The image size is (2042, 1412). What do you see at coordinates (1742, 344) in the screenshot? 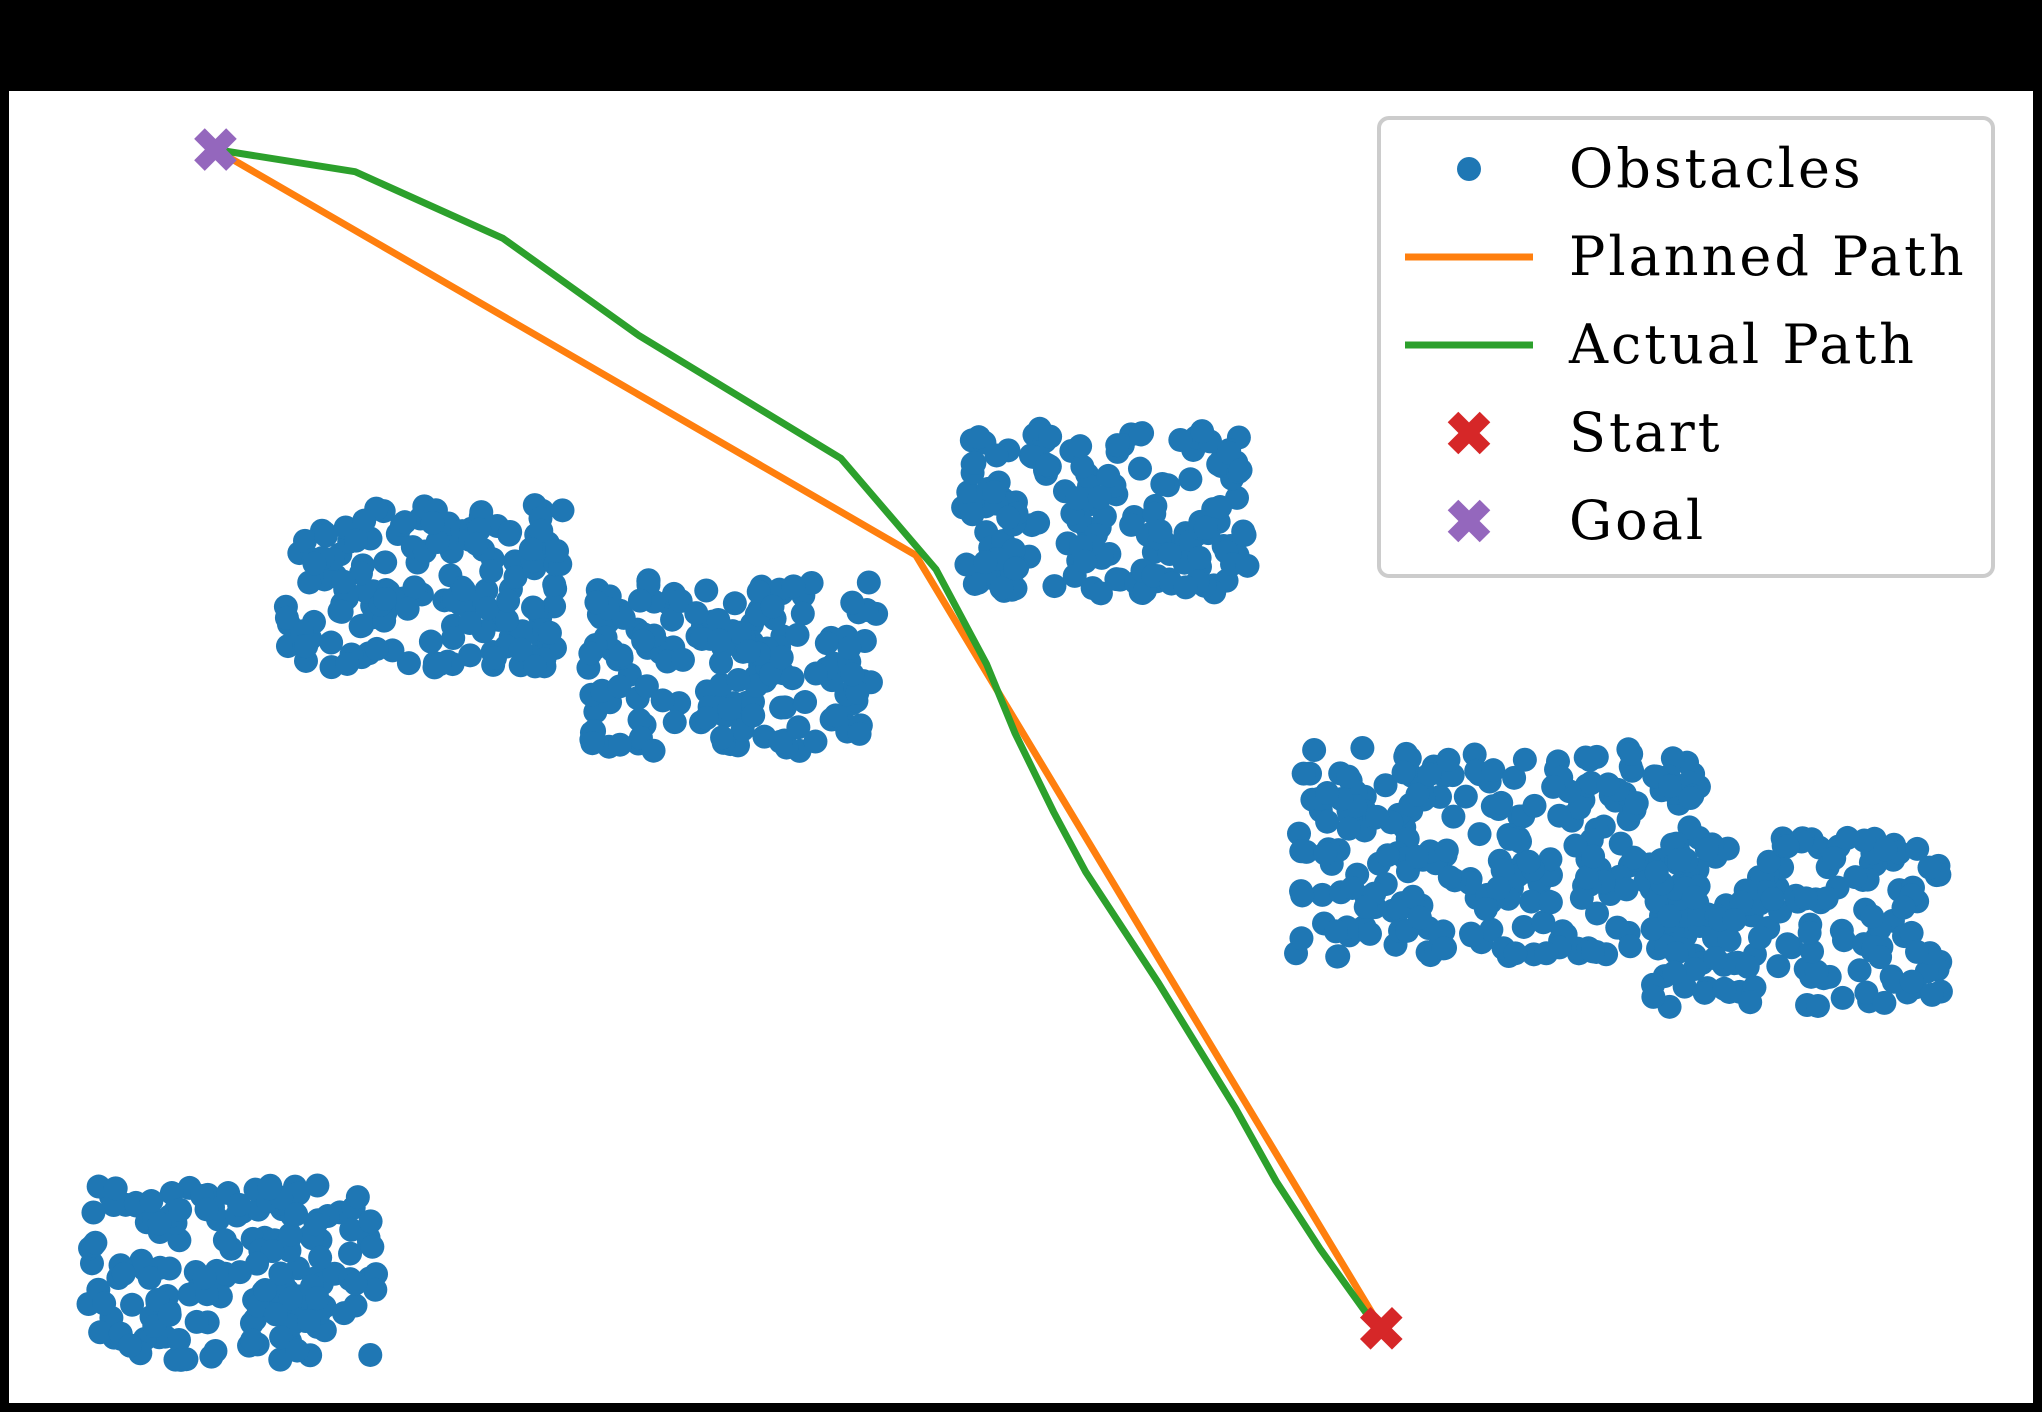
I see `legend-label-actual-path: Actual Path` at bounding box center [1742, 344].